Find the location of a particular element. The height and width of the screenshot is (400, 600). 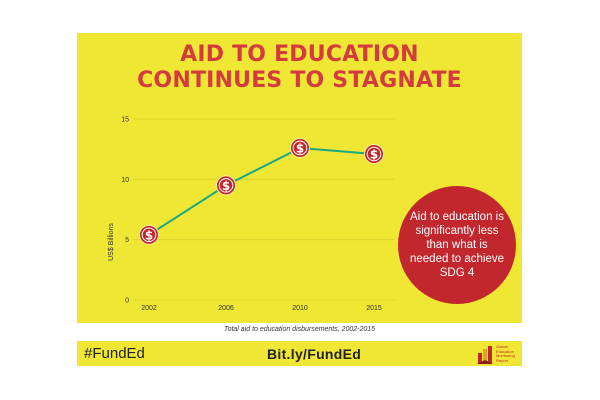

logo-line: Global is located at coordinates (502, 346).